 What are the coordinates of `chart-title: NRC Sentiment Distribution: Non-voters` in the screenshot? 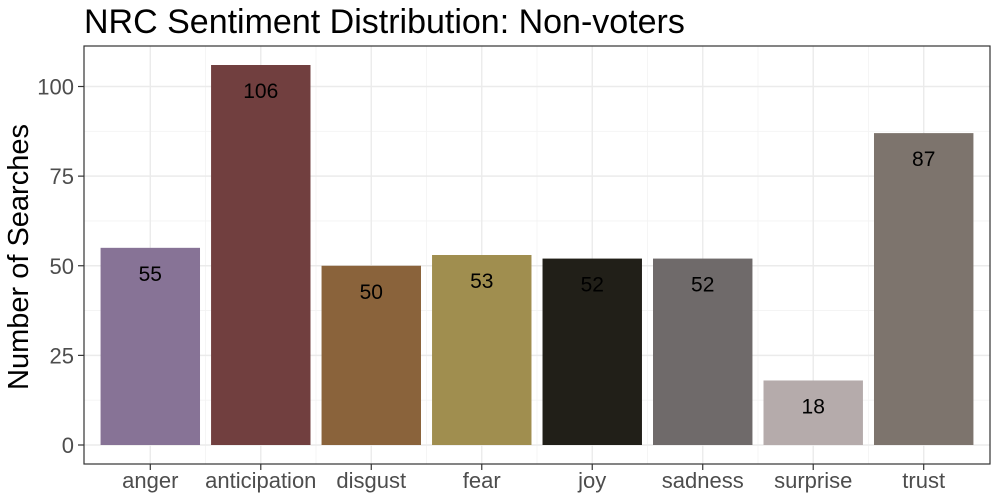 It's located at (384, 22).